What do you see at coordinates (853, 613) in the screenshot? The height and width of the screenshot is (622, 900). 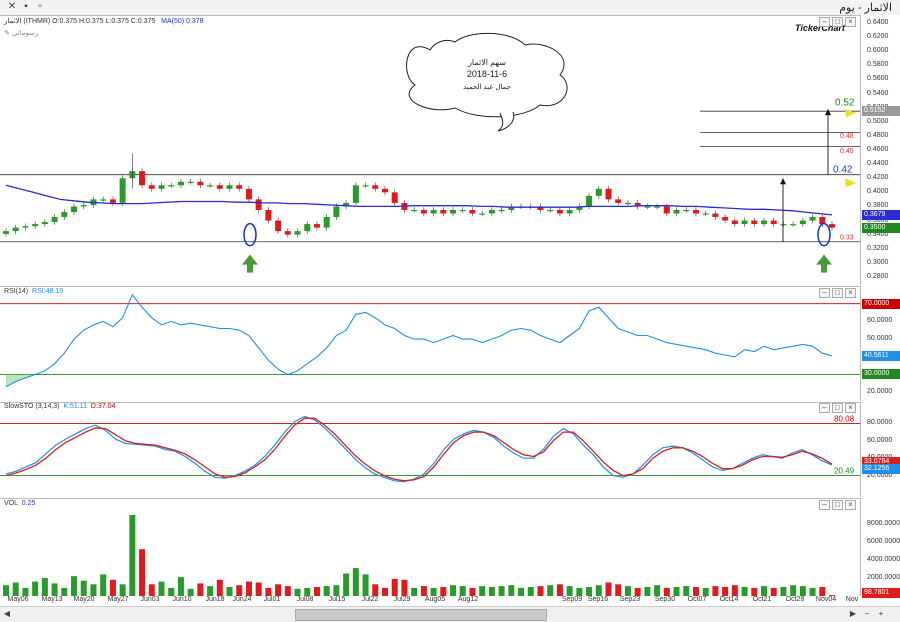 I see `scroll-right-icon: ▶` at bounding box center [853, 613].